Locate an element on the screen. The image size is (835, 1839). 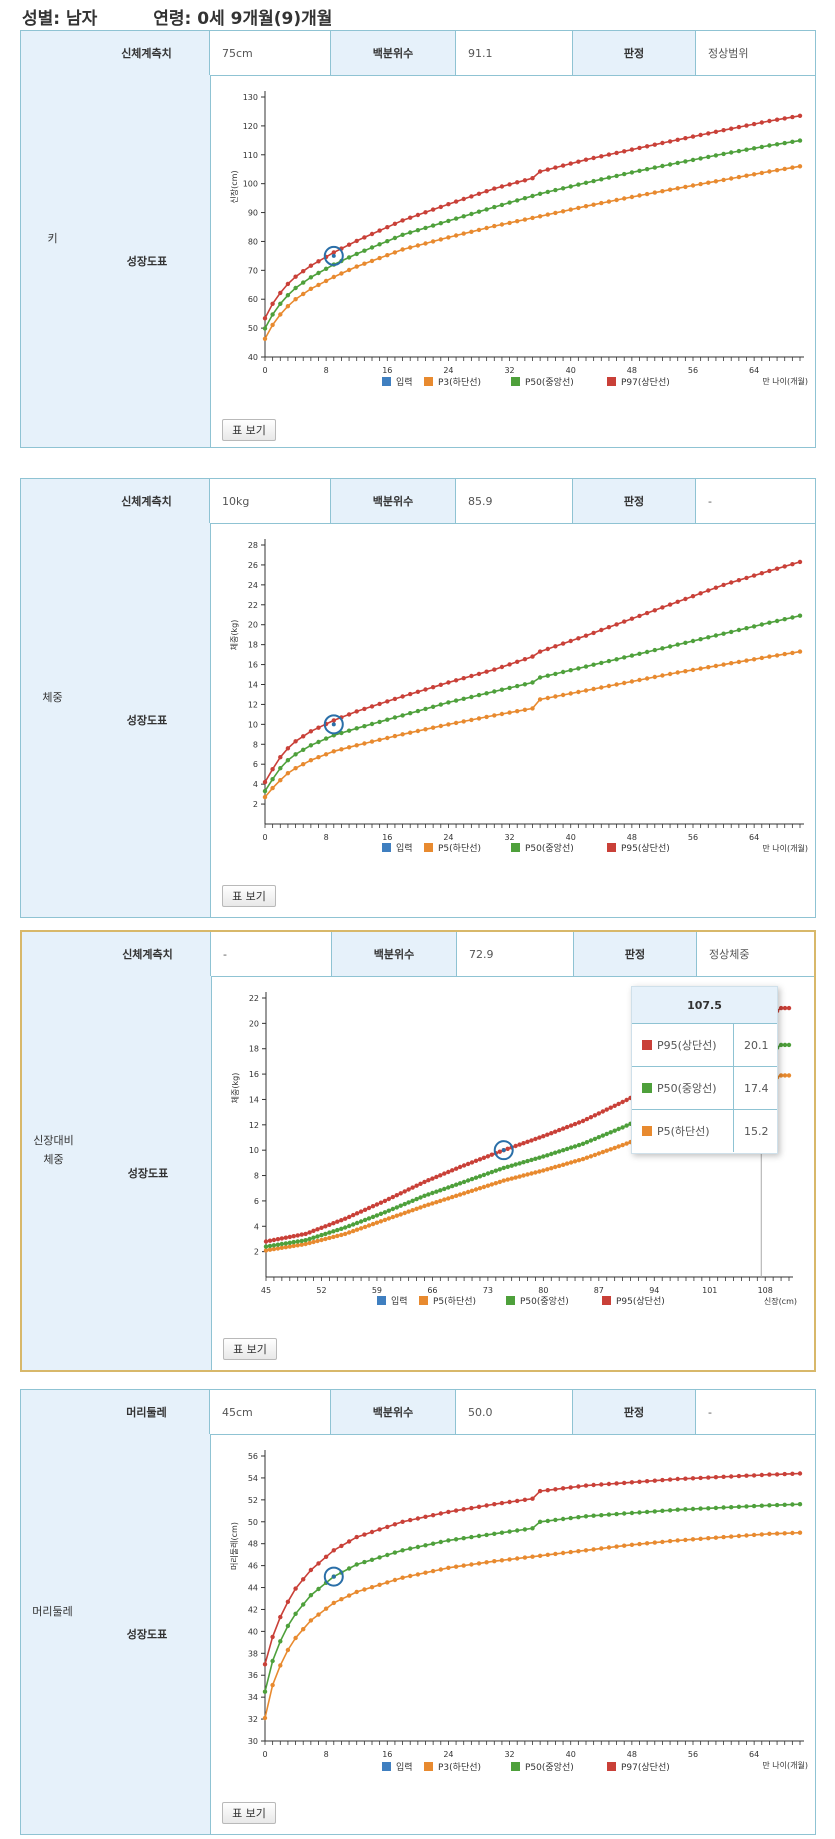
y-axis-title: 머리둘레(cm) is located at coordinates (234, 1546).